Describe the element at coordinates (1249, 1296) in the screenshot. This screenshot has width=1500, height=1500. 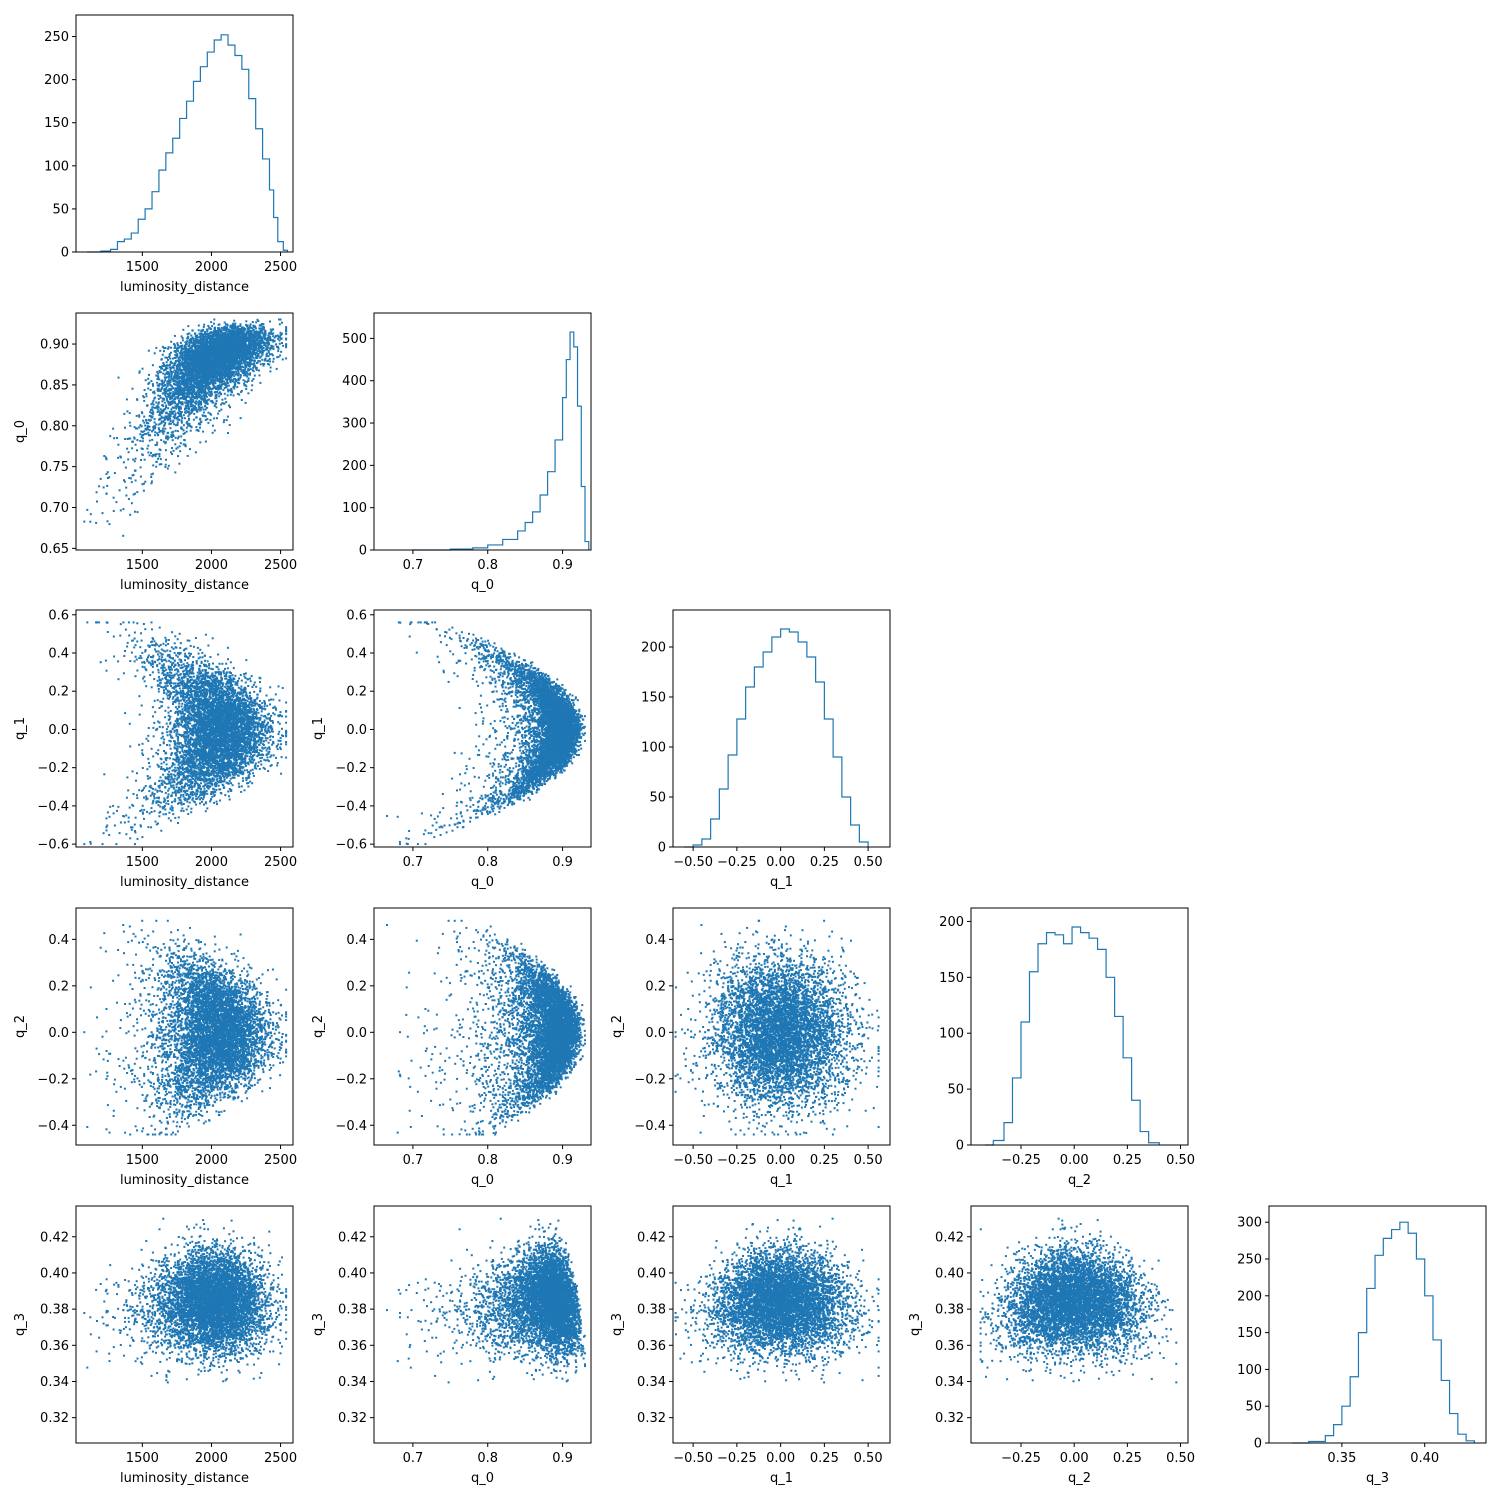
I see `hist-y-tick-label-4-4: 200` at that location.